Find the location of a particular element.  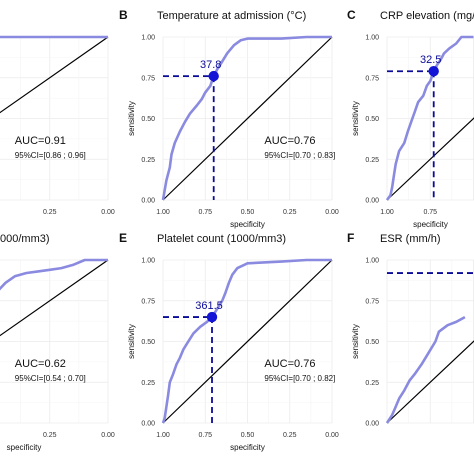

cutoff-label: 32.5 is located at coordinates (430, 60).